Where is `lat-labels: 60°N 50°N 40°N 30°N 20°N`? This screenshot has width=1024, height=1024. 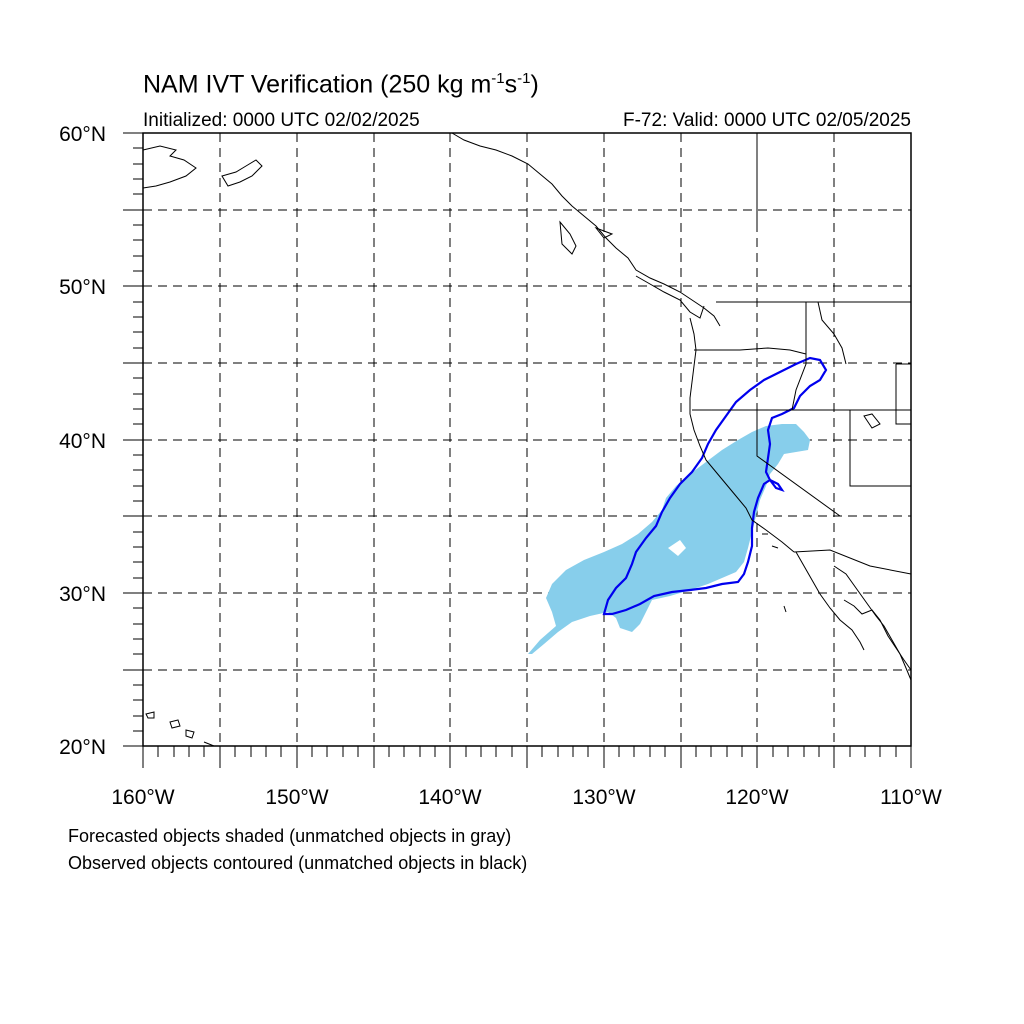
lat-labels: 60°N 50°N 40°N 30°N 20°N is located at coordinates (82, 441).